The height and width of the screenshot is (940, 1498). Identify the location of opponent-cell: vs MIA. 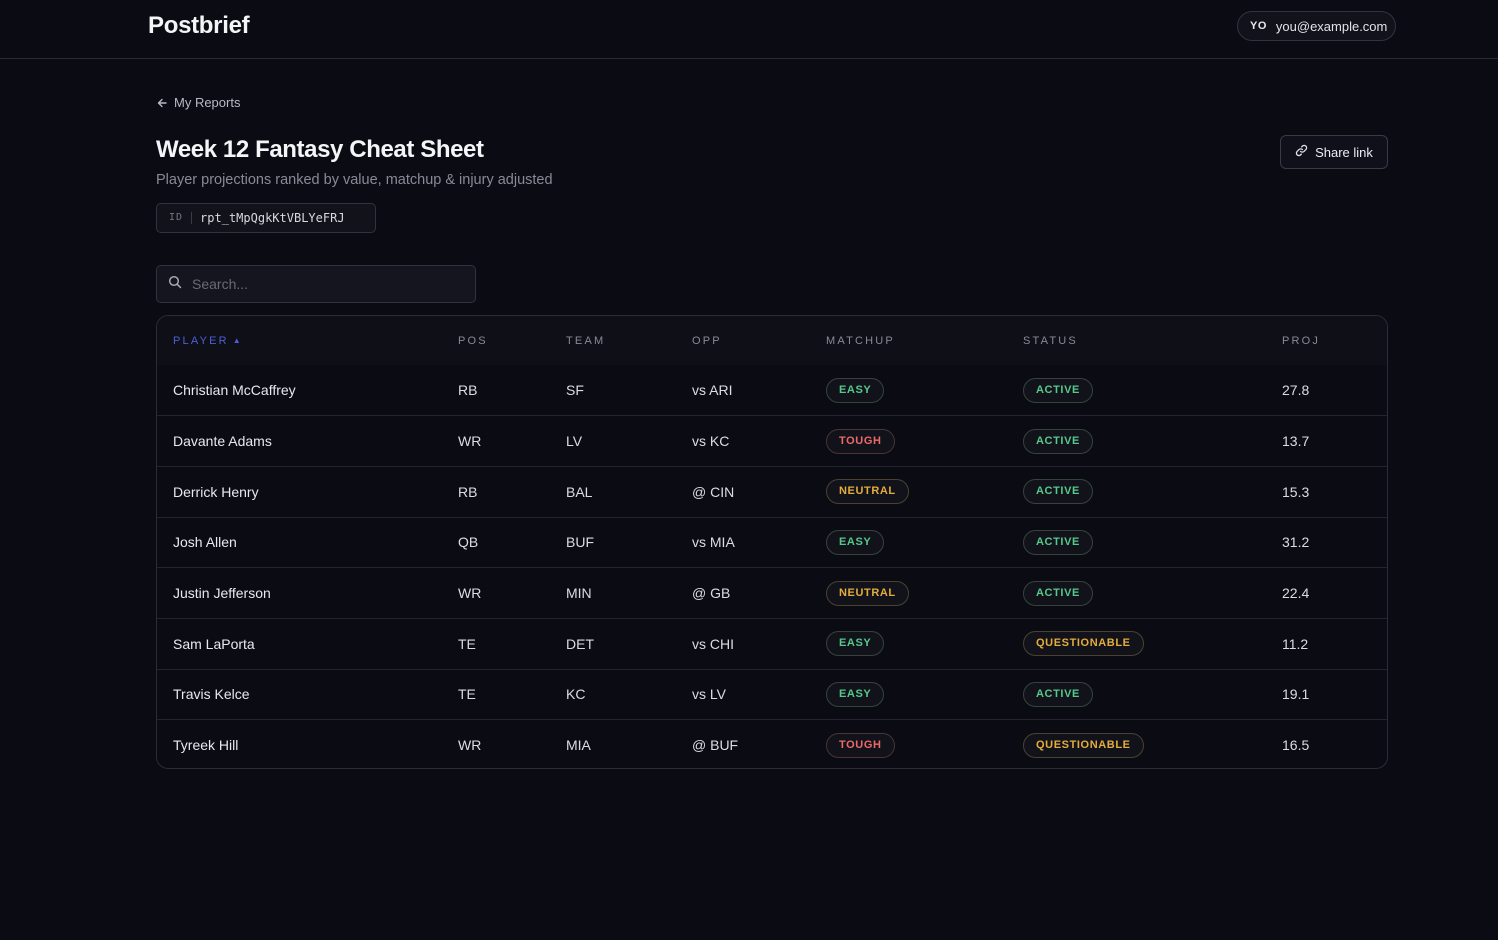
(713, 542).